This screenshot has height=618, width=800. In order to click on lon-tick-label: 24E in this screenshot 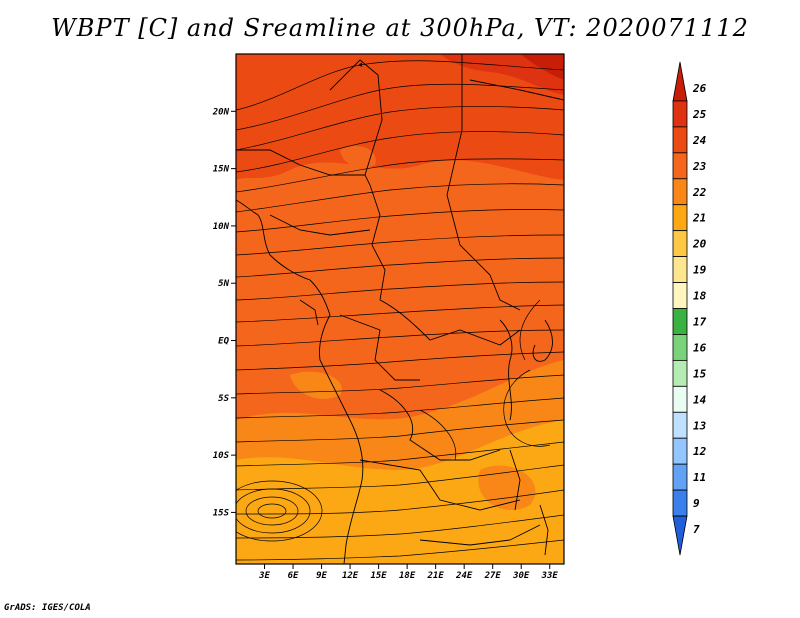, I will do `click(464, 576)`.